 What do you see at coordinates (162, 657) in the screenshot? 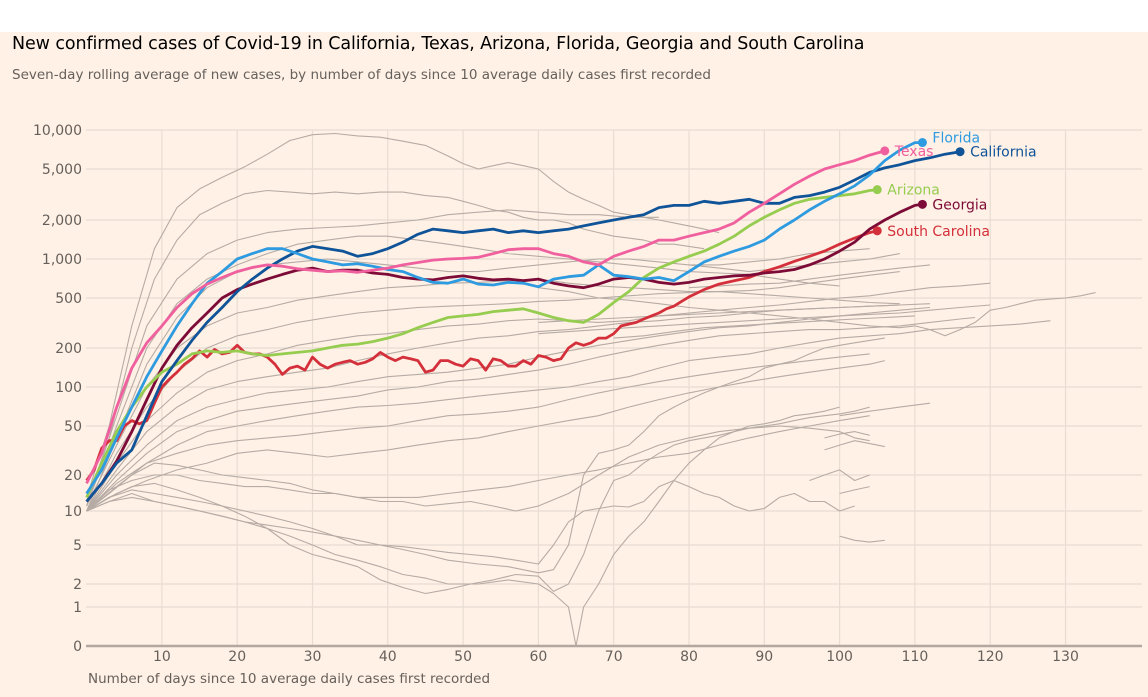
I see `x-tick-label: 10` at bounding box center [162, 657].